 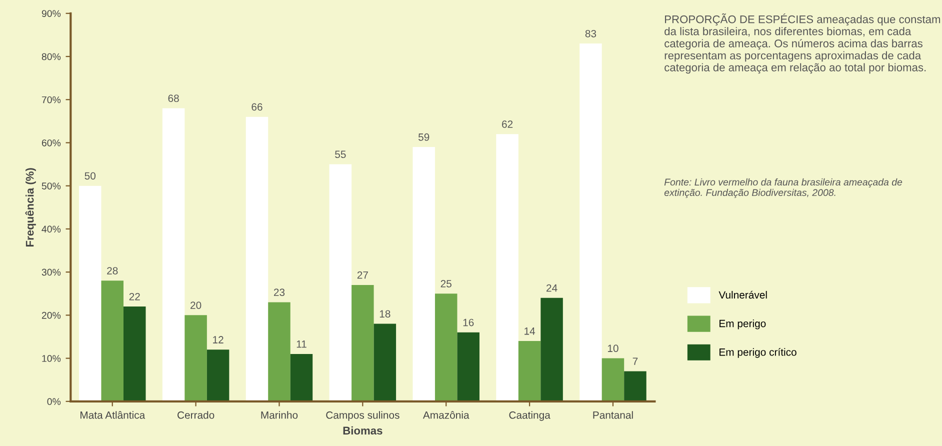 What do you see at coordinates (173, 98) in the screenshot?
I see `data-label: 68` at bounding box center [173, 98].